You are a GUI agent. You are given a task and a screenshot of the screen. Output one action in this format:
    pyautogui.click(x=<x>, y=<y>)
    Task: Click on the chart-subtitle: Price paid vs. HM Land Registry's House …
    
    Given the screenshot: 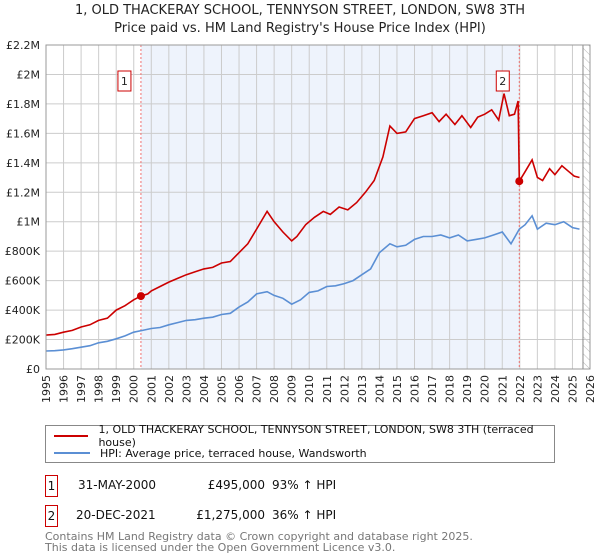 What is the action you would take?
    pyautogui.click(x=300, y=28)
    